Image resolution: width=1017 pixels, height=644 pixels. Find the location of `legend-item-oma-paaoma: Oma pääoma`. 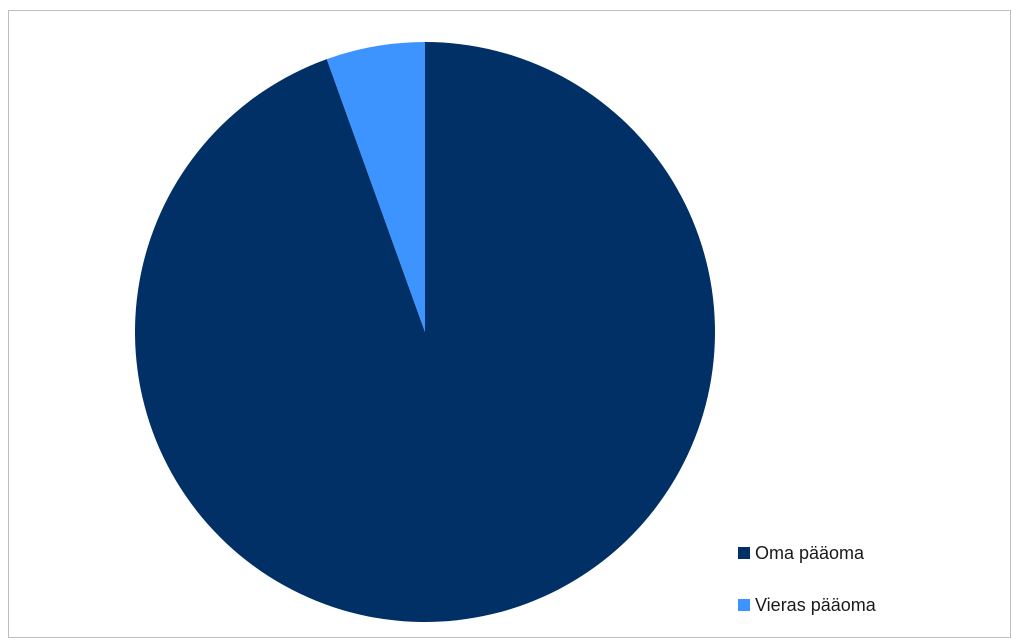

legend-item-oma-paaoma: Oma pääoma is located at coordinates (807, 553).